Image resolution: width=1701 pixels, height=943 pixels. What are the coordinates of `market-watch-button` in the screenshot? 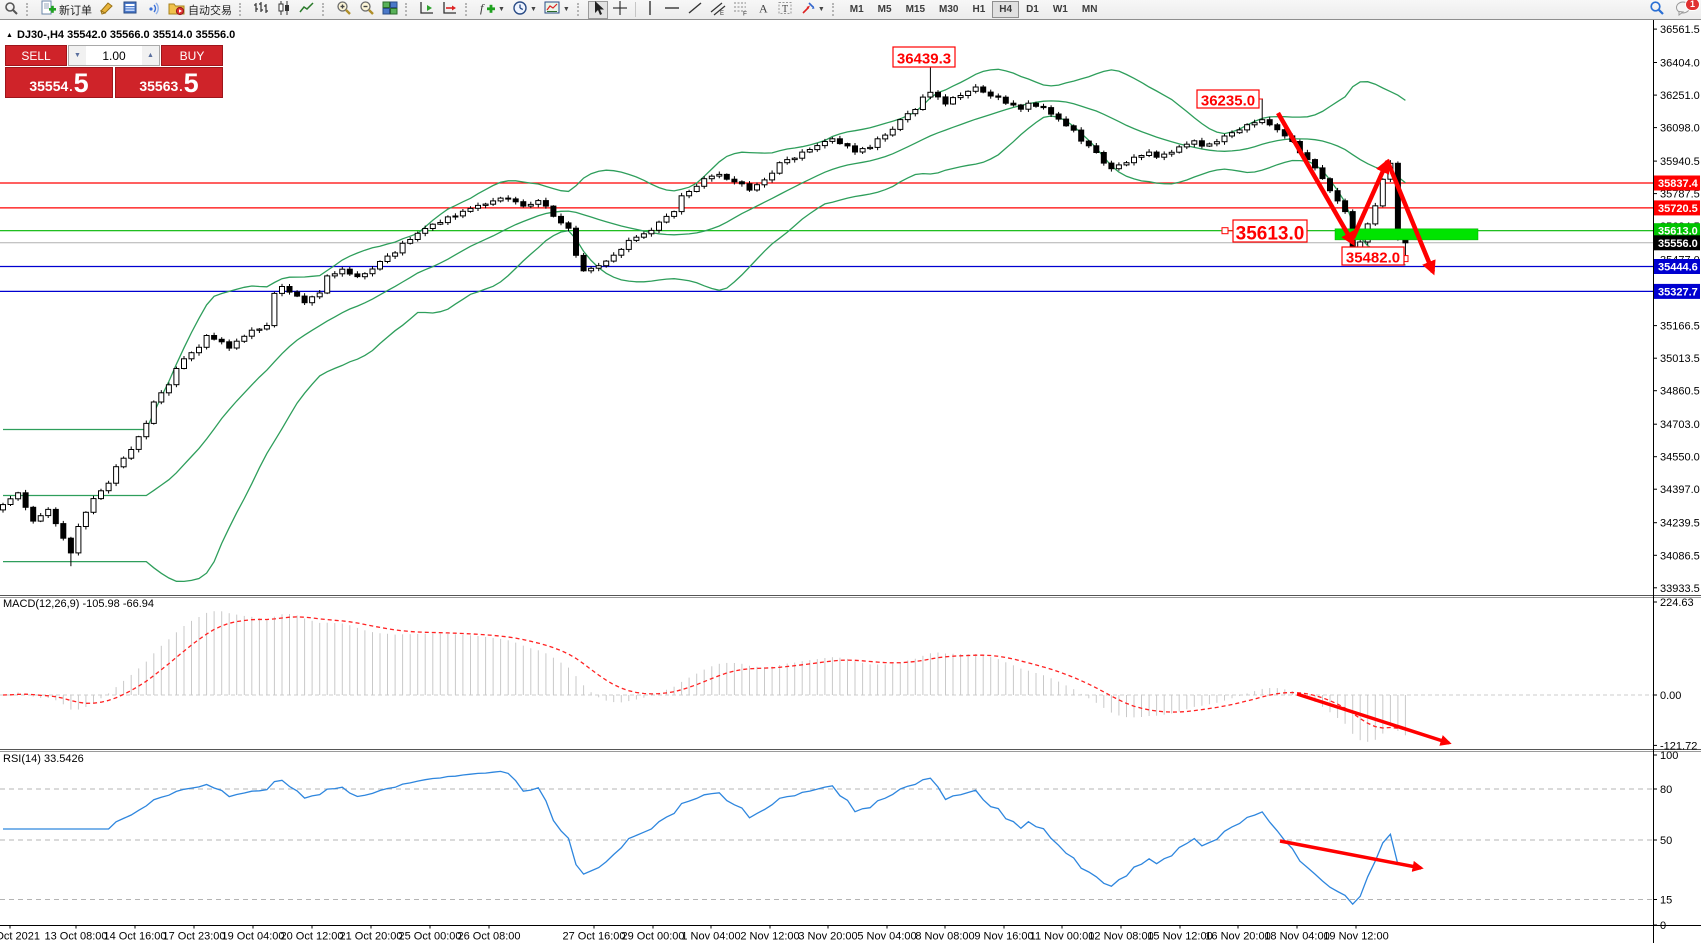 It's located at (130, 10).